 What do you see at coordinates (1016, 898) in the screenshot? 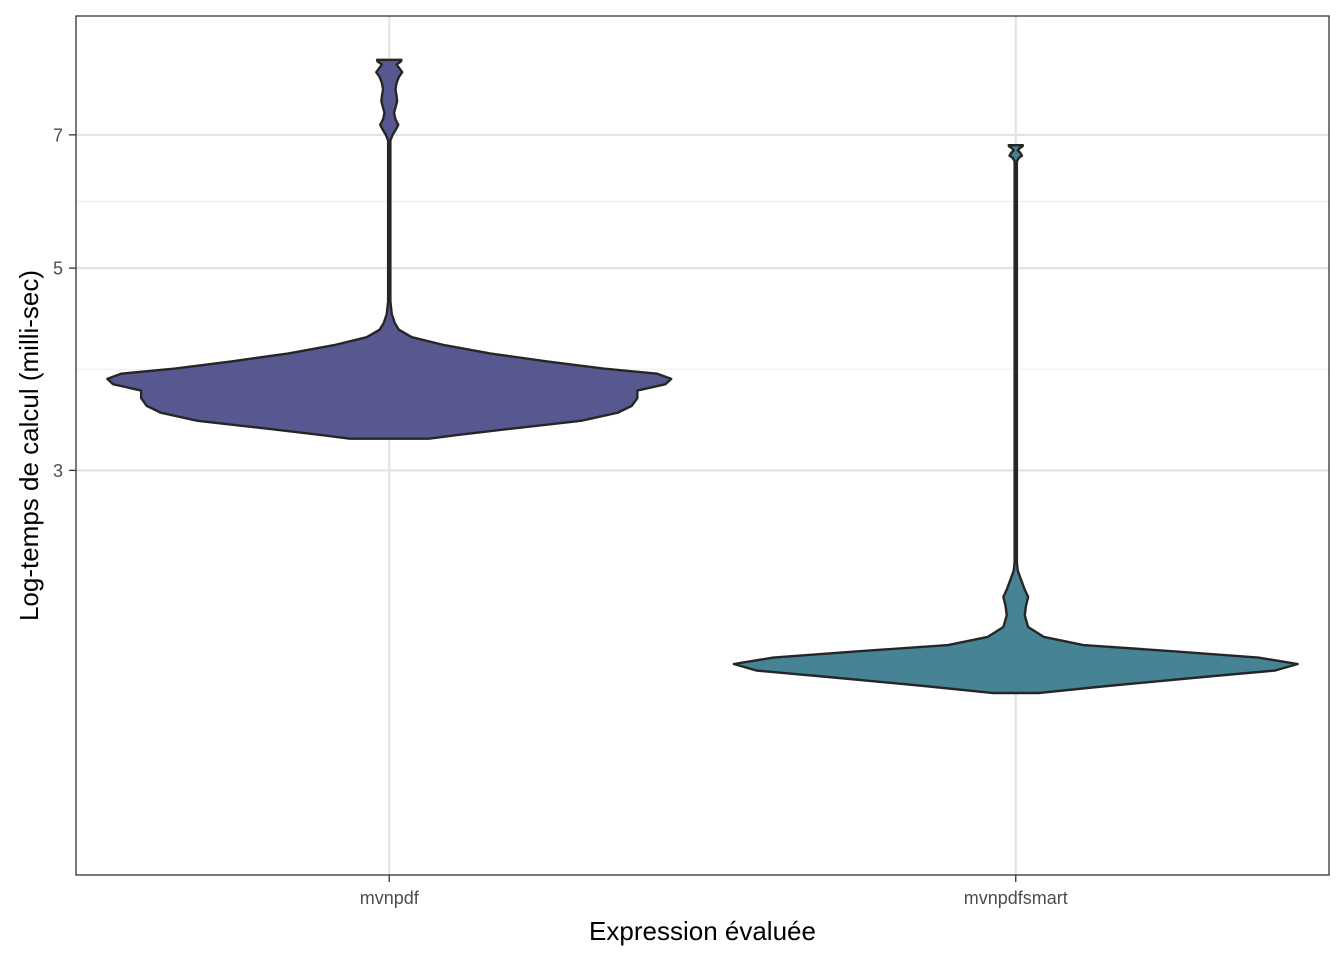
I see `x-tick-label: mvnpdfsmart` at bounding box center [1016, 898].